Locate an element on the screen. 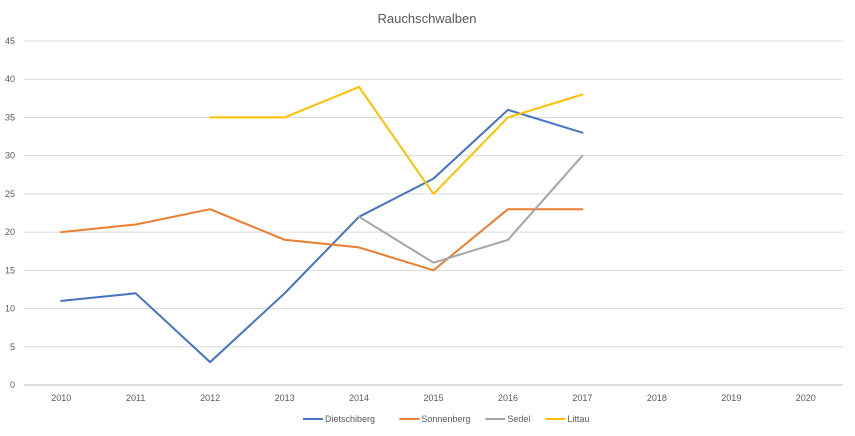 Image resolution: width=855 pixels, height=436 pixels. y-tick-label: 30 is located at coordinates (10, 156).